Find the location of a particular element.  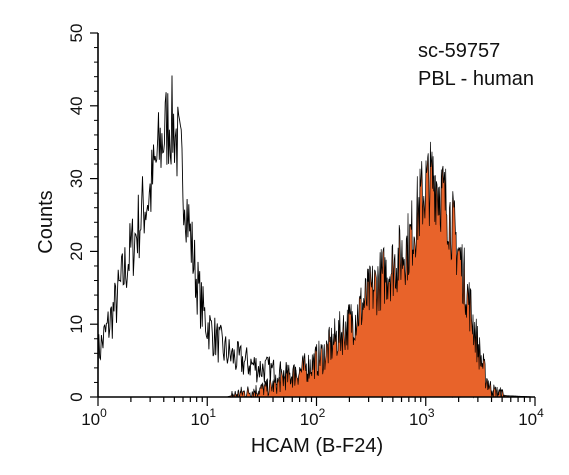

x-tick-label: 10² is located at coordinates (313, 417).